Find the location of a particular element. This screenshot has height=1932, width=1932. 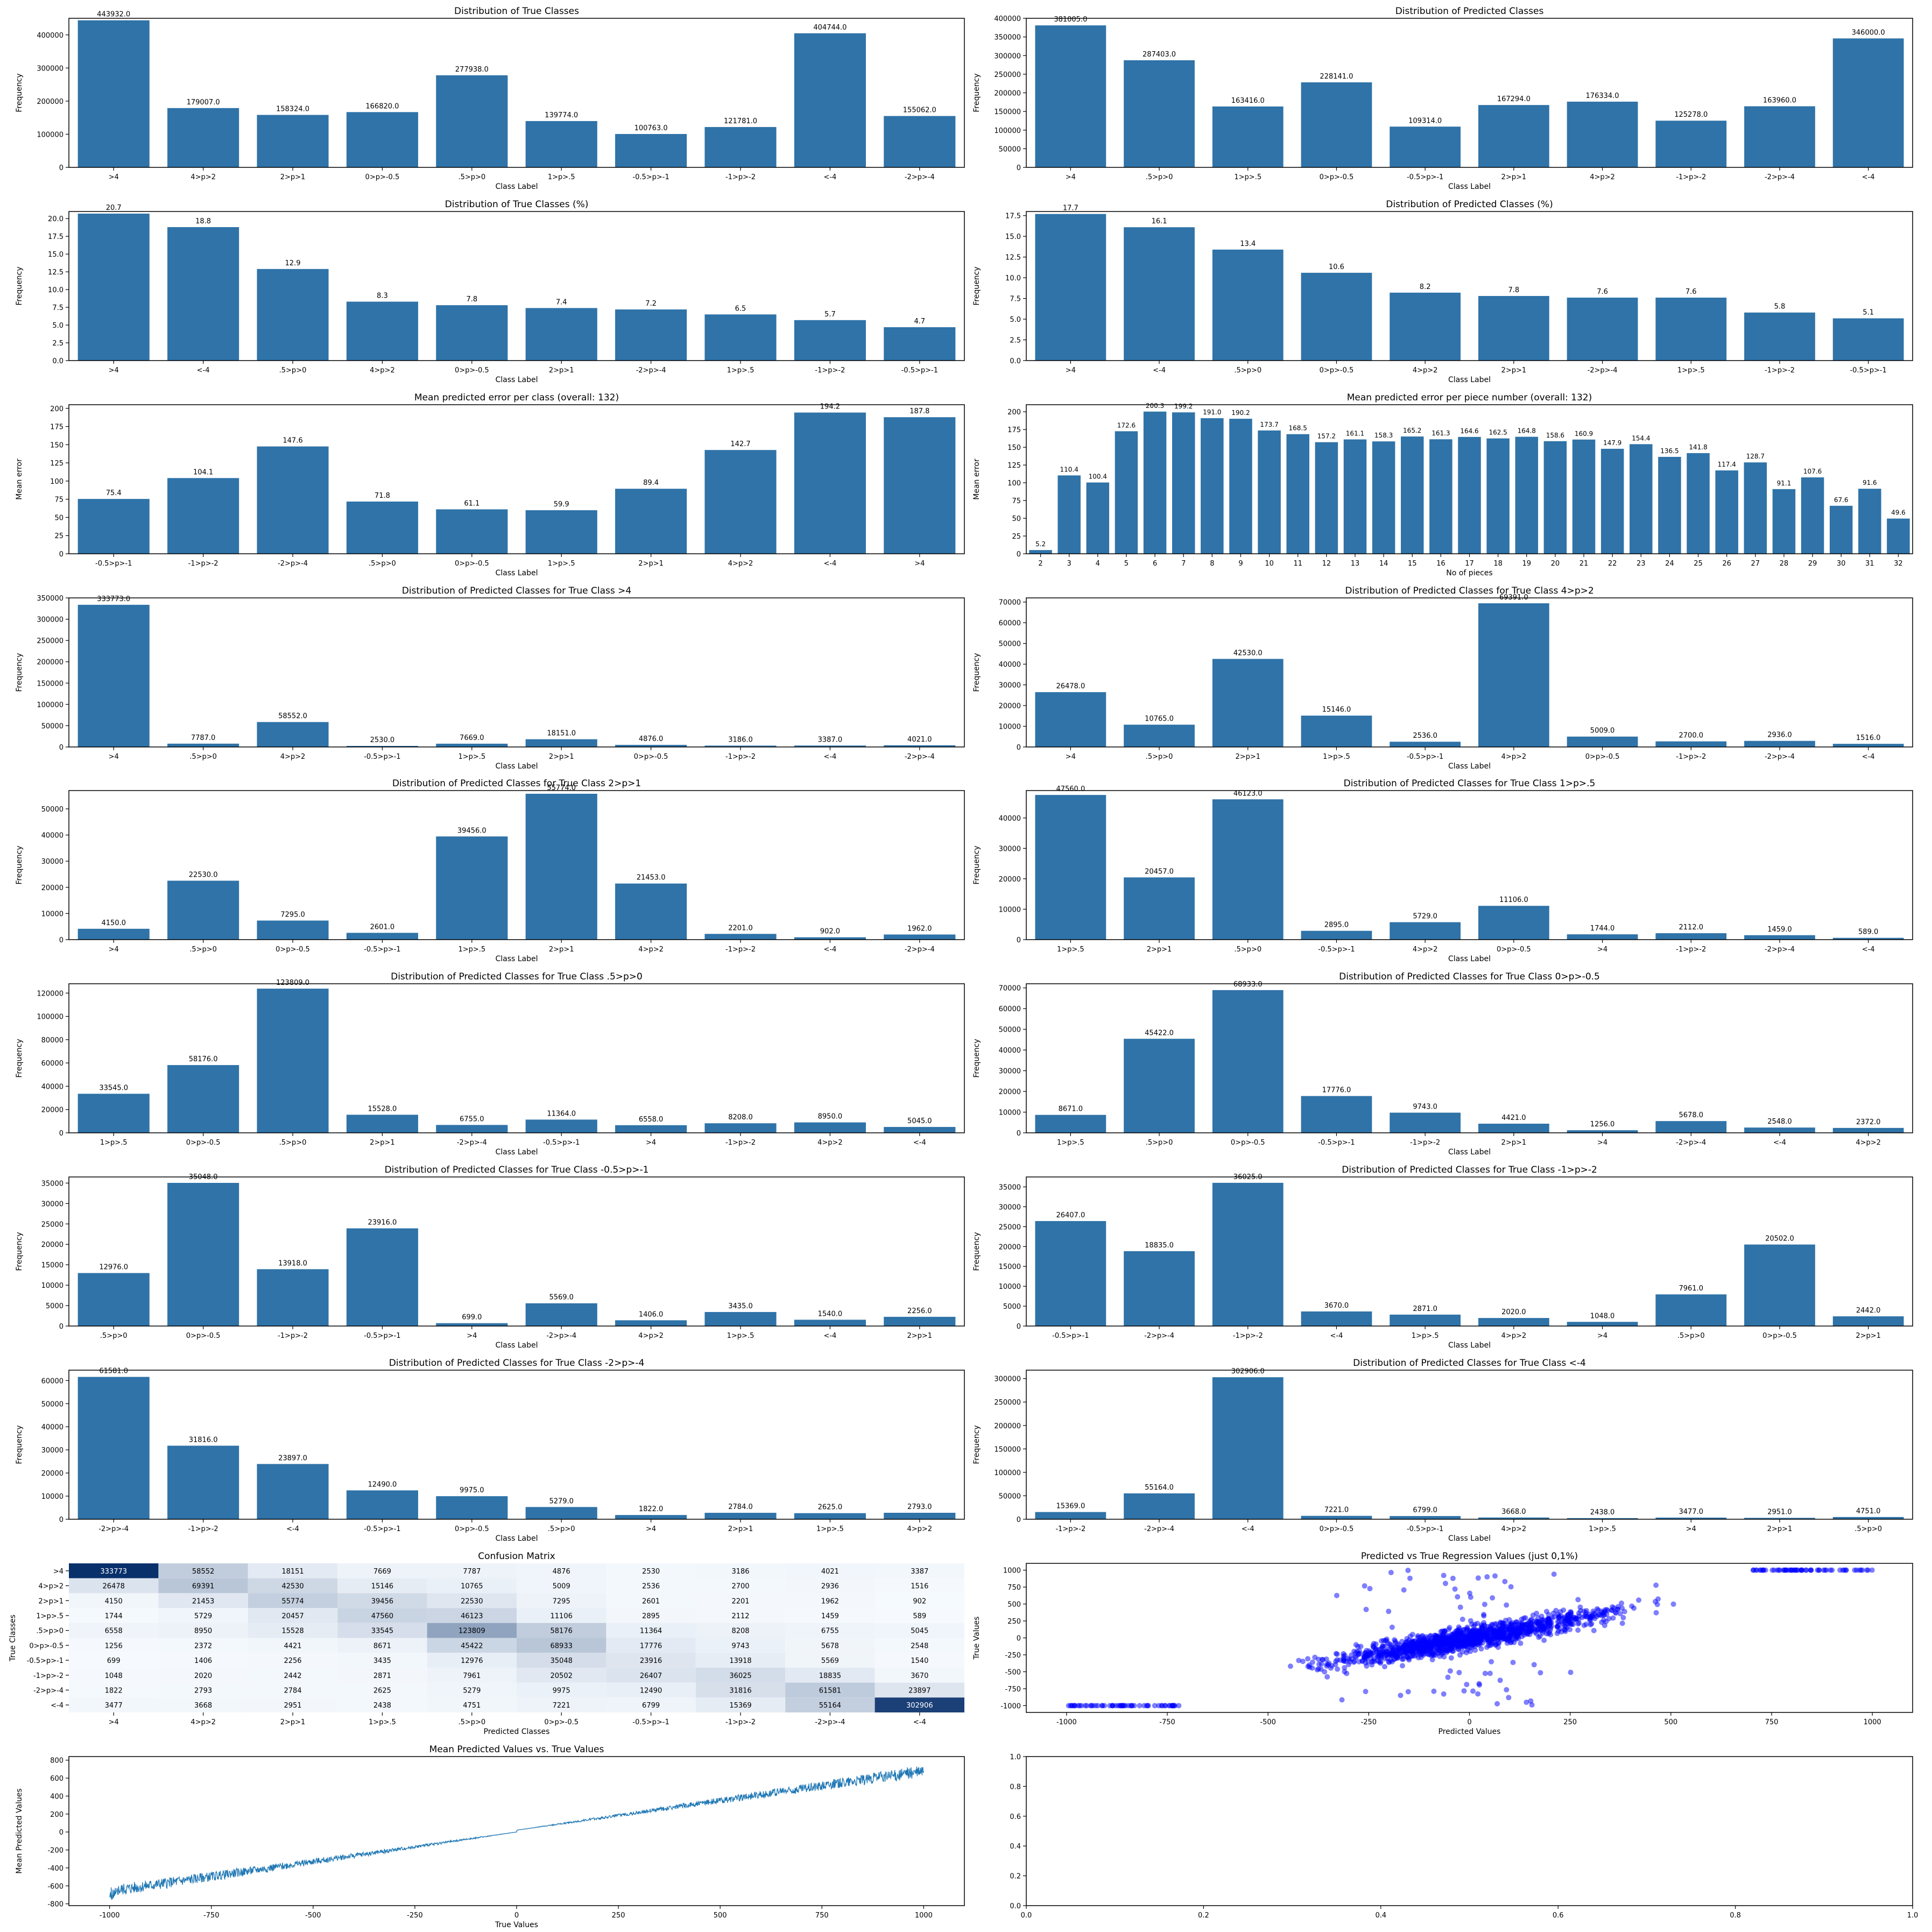

x-tick-label: 2>p>1 is located at coordinates (382, 1143).